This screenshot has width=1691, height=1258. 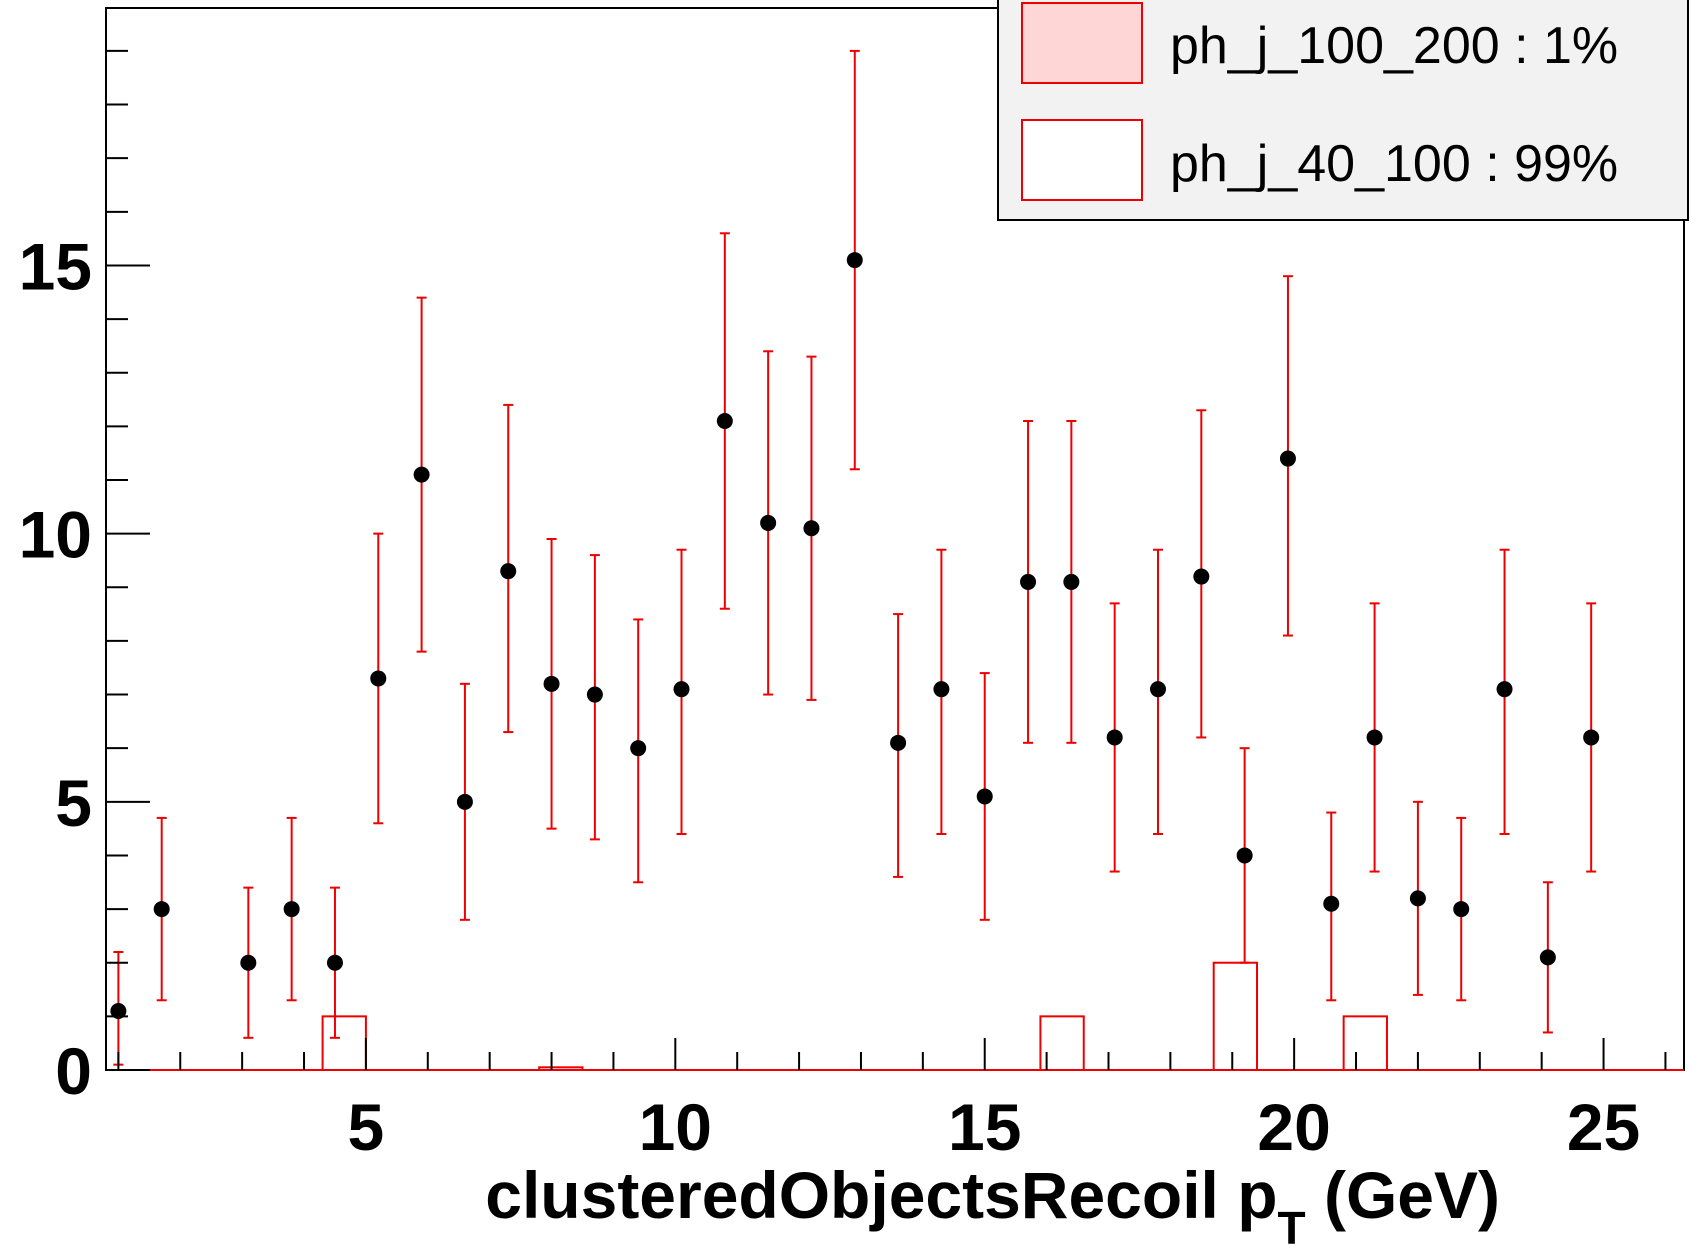 I want to click on x-axis: 5 10 15 20 25, so click(x=892, y=1101).